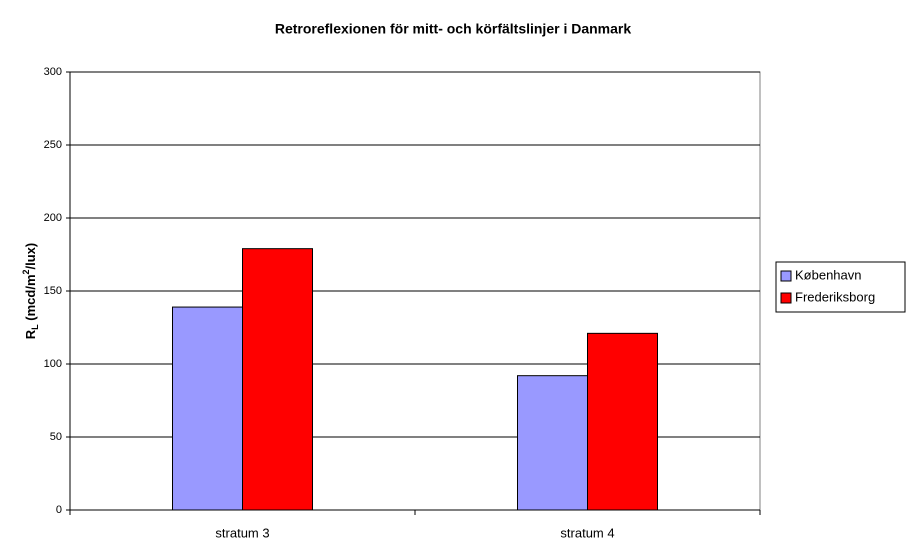 Image resolution: width=906 pixels, height=545 pixels. What do you see at coordinates (35, 327) in the screenshot?
I see `y-label-part: L` at bounding box center [35, 327].